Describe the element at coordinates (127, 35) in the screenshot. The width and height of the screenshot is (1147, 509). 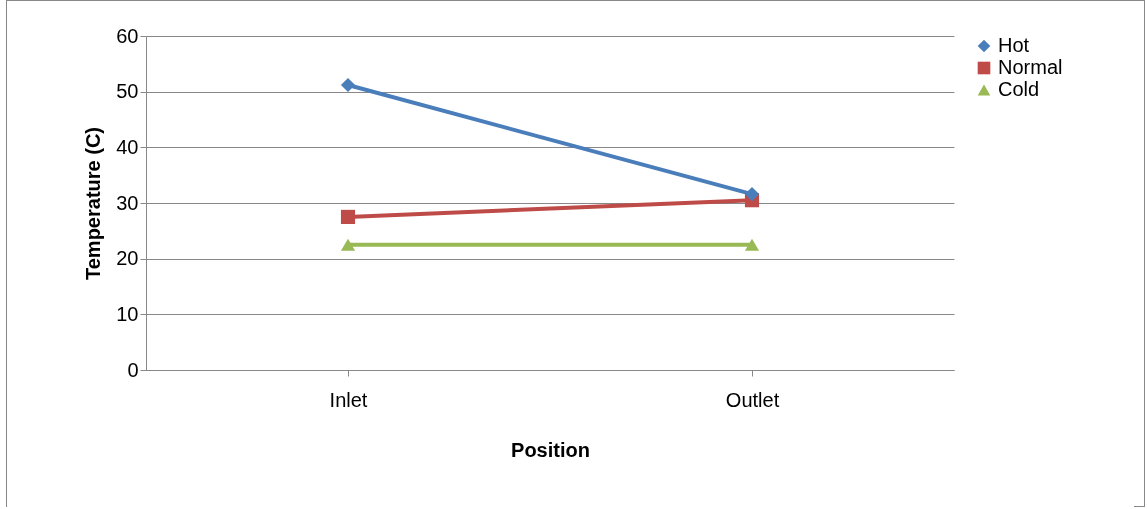
I see `y-tick-label: 60` at that location.